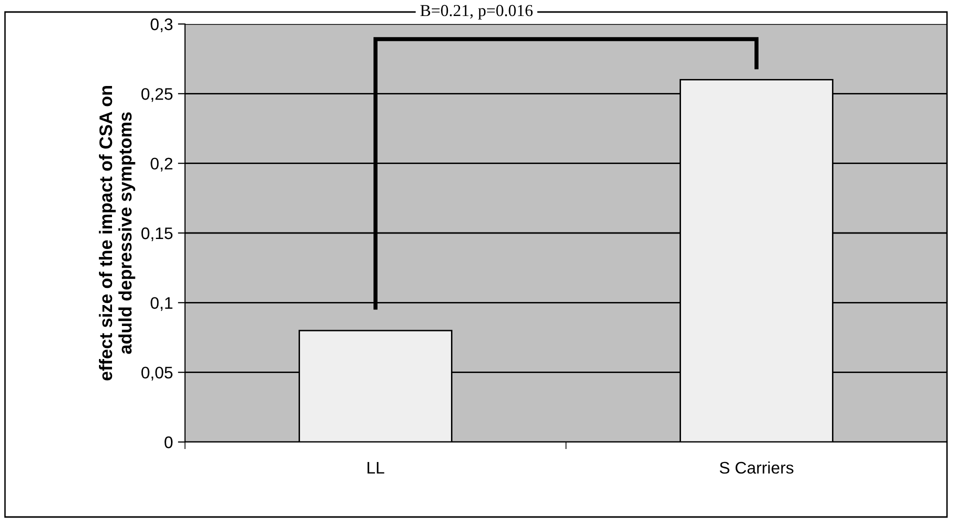 This screenshot has height=521, width=953. Describe the element at coordinates (161, 304) in the screenshot. I see `y-tick-label: 0,1` at that location.